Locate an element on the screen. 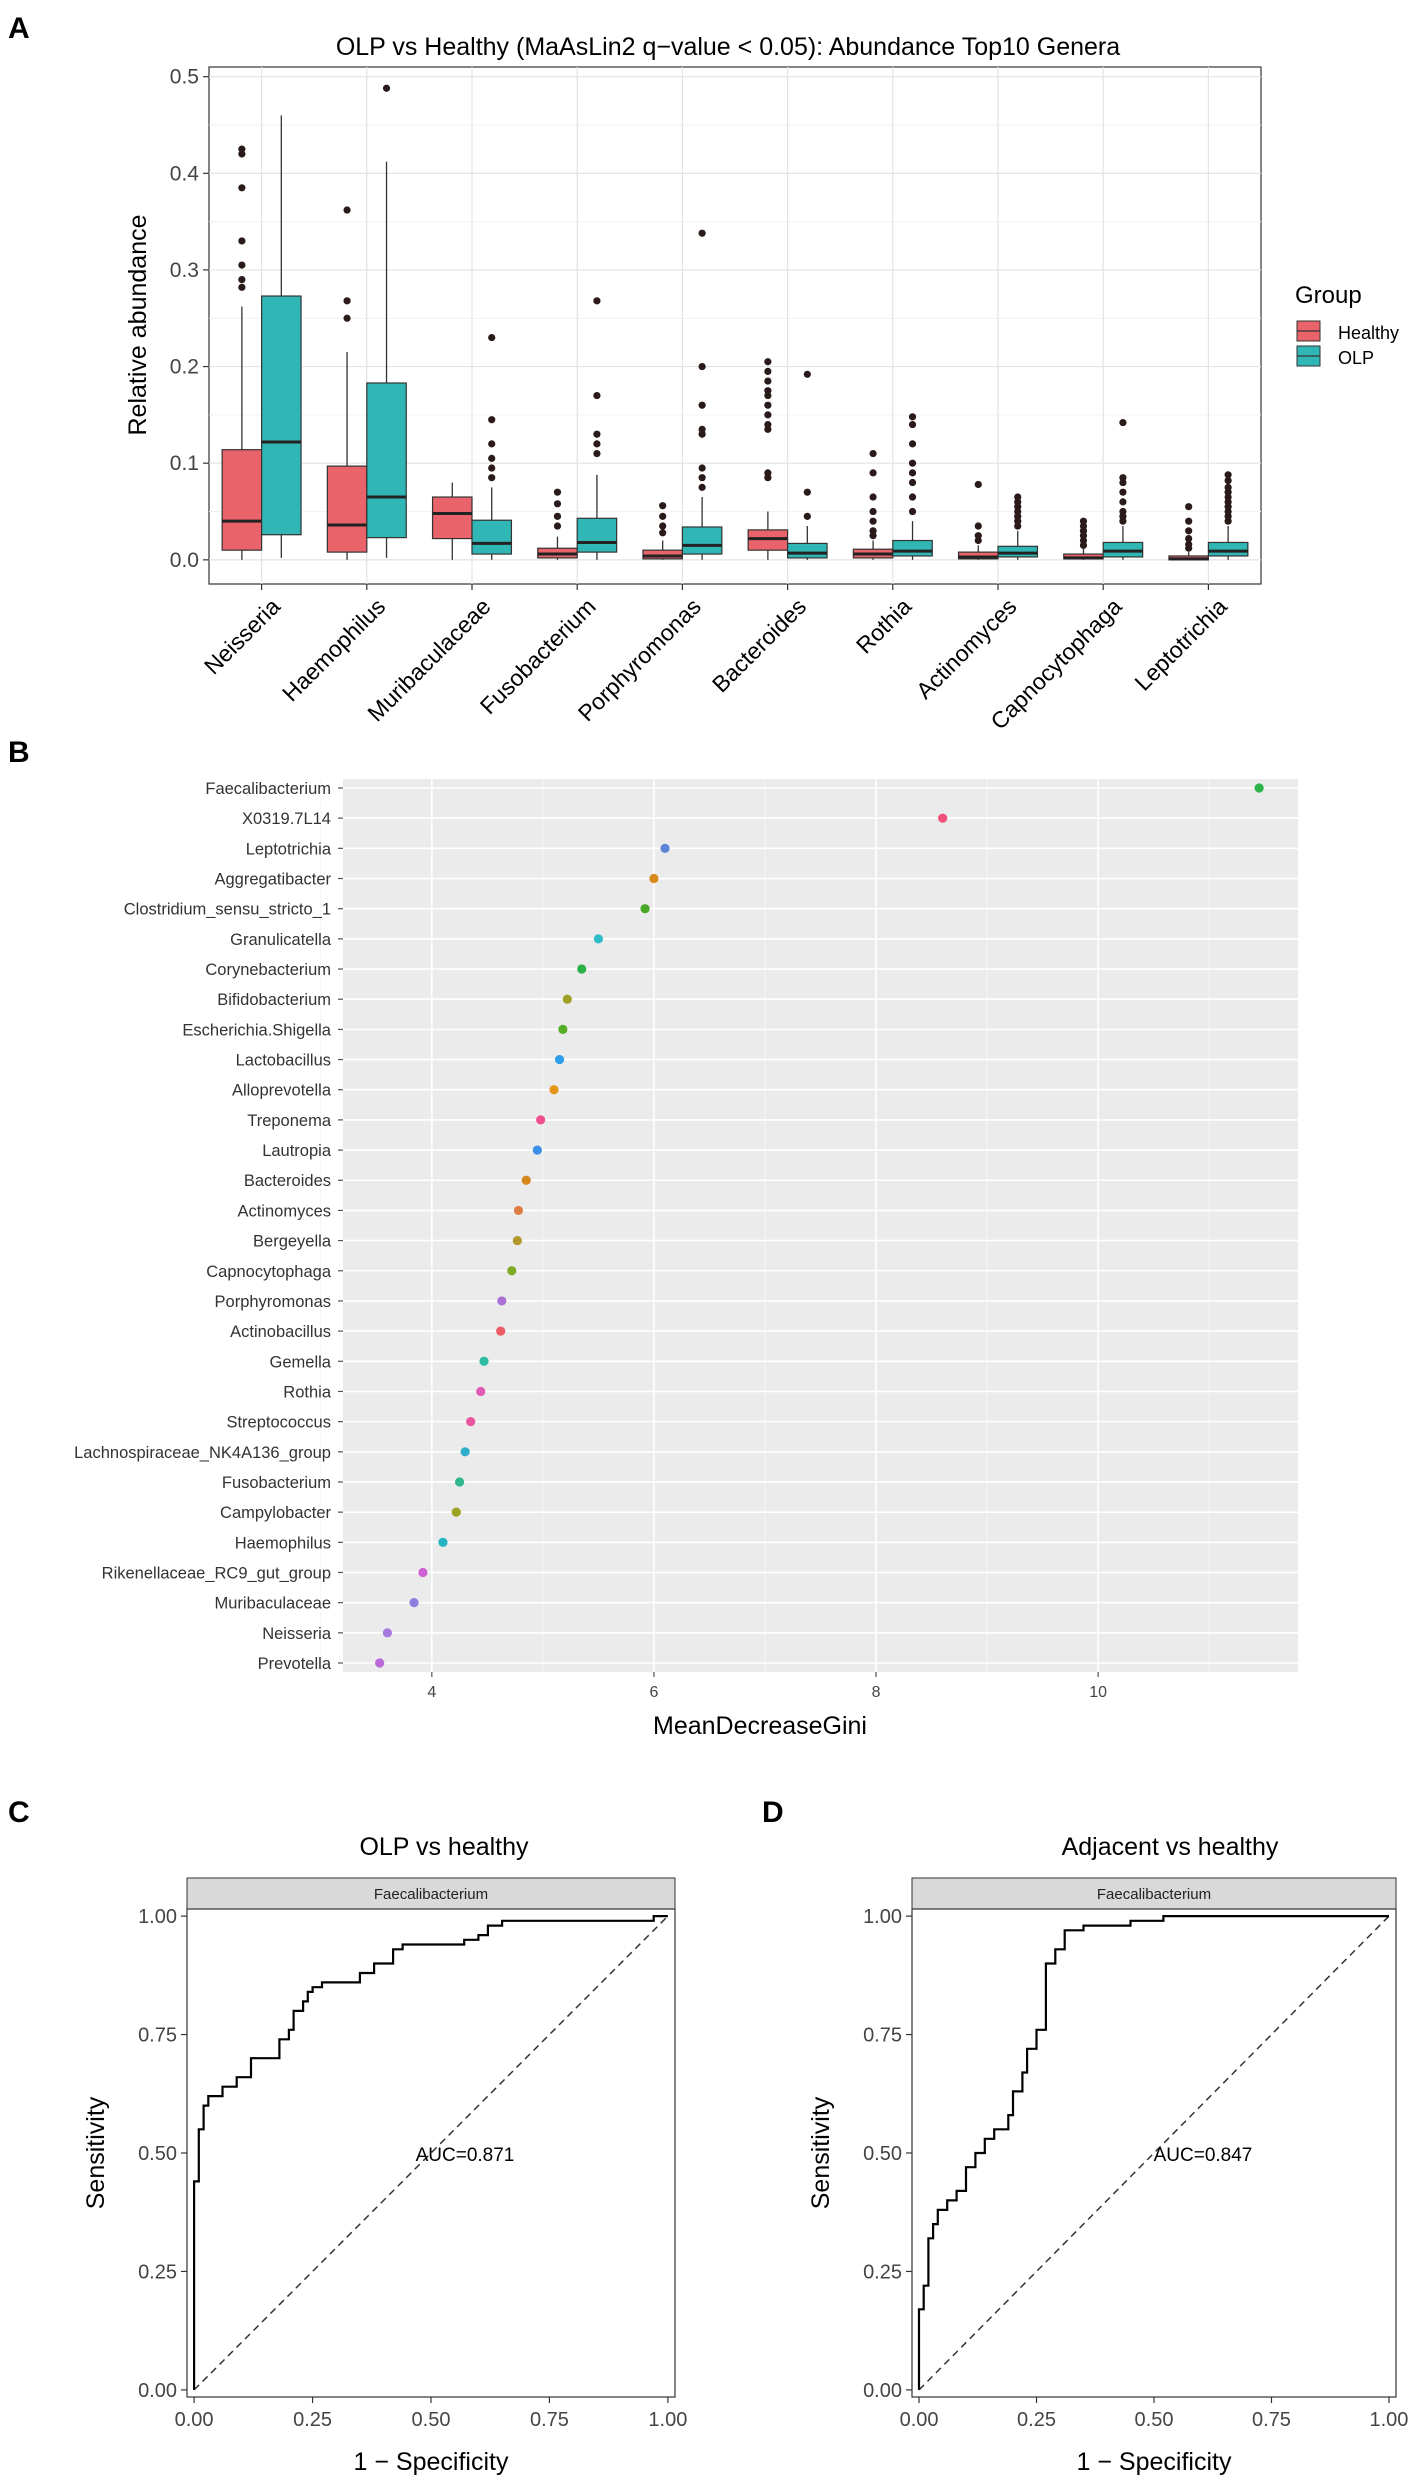 This screenshot has height=2479, width=1421. x-tick-label: 4 is located at coordinates (431, 1692).